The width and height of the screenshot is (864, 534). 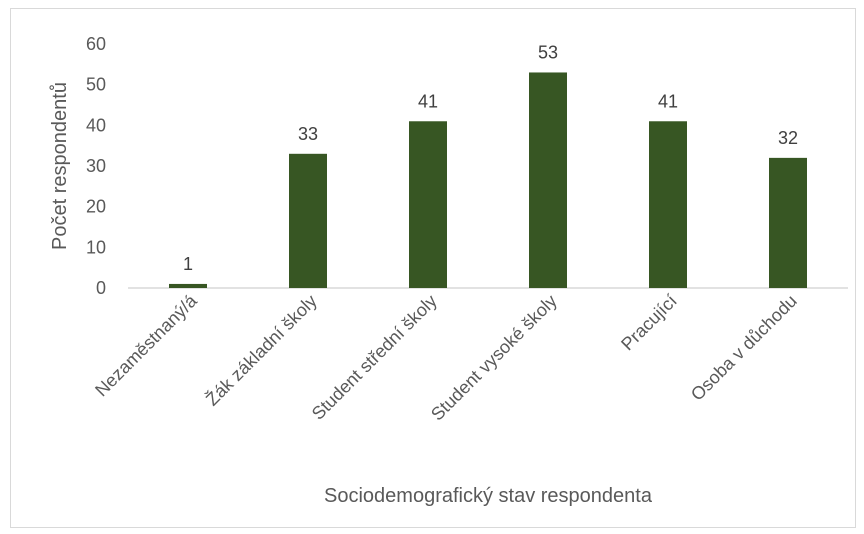 I want to click on y-tick-label: 10, so click(x=96, y=247).